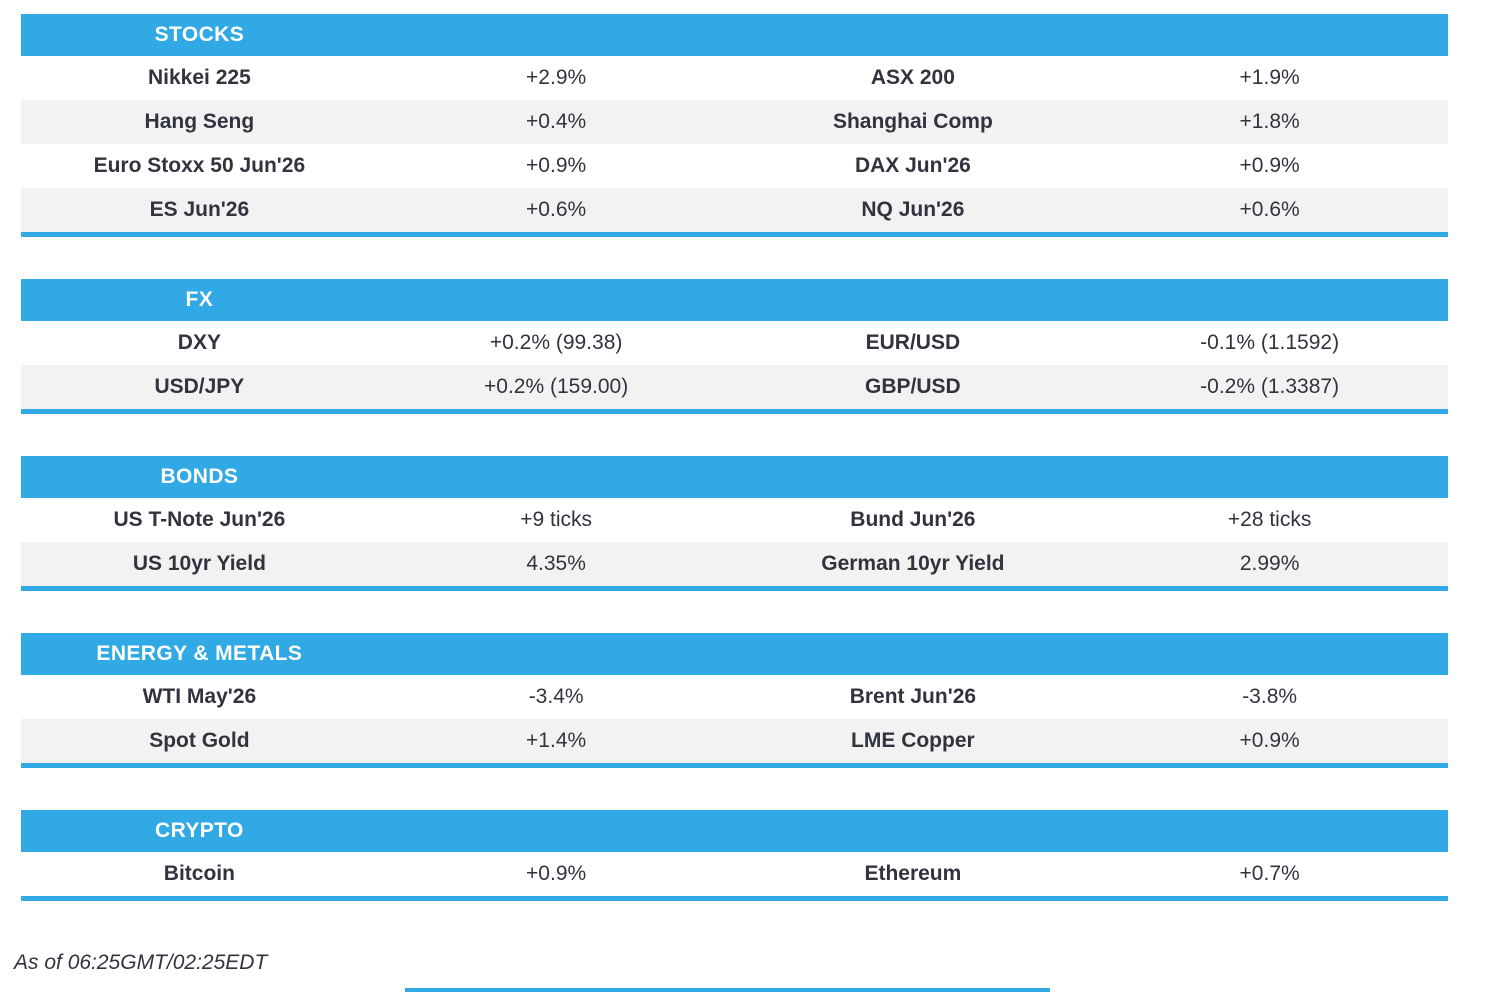 The width and height of the screenshot is (1489, 994). What do you see at coordinates (199, 165) in the screenshot?
I see `instrument-label: Euro Stoxx 50 Jun'26` at bounding box center [199, 165].